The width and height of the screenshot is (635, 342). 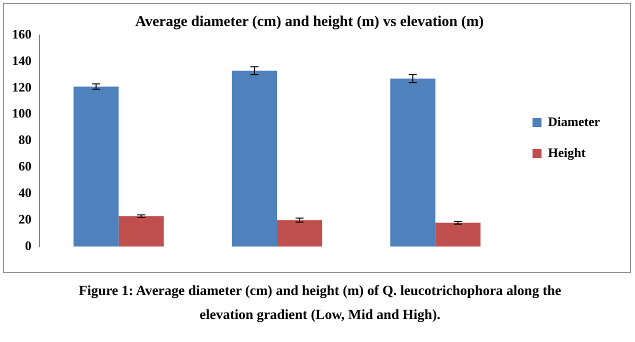 I want to click on y-tick-label: 100, so click(x=22, y=113).